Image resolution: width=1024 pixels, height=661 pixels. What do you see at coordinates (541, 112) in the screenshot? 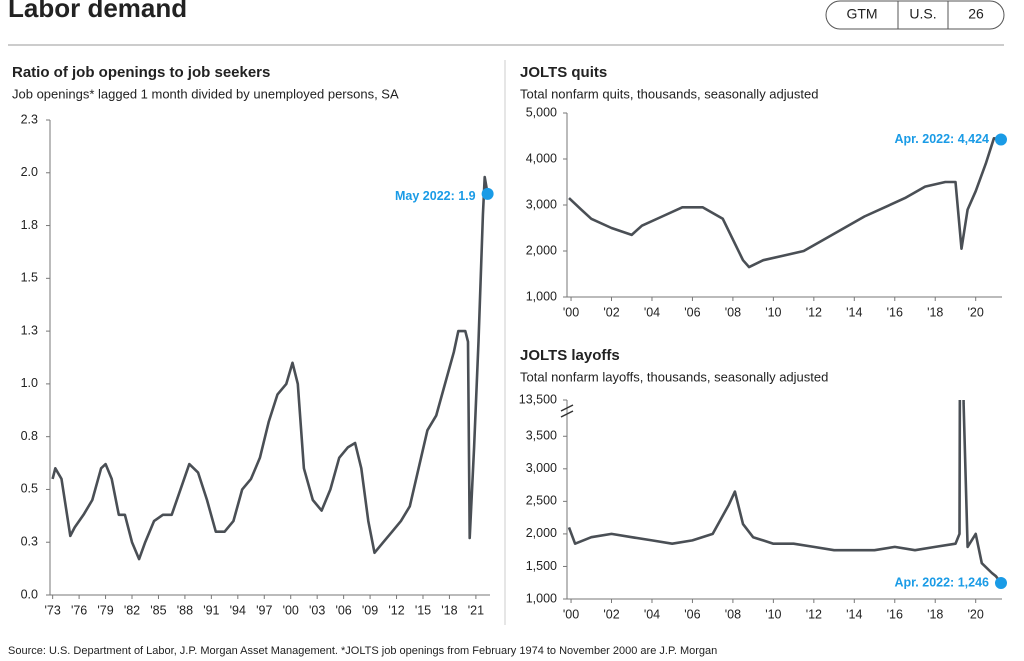
I see `y-tick-label: 5,000` at bounding box center [541, 112].